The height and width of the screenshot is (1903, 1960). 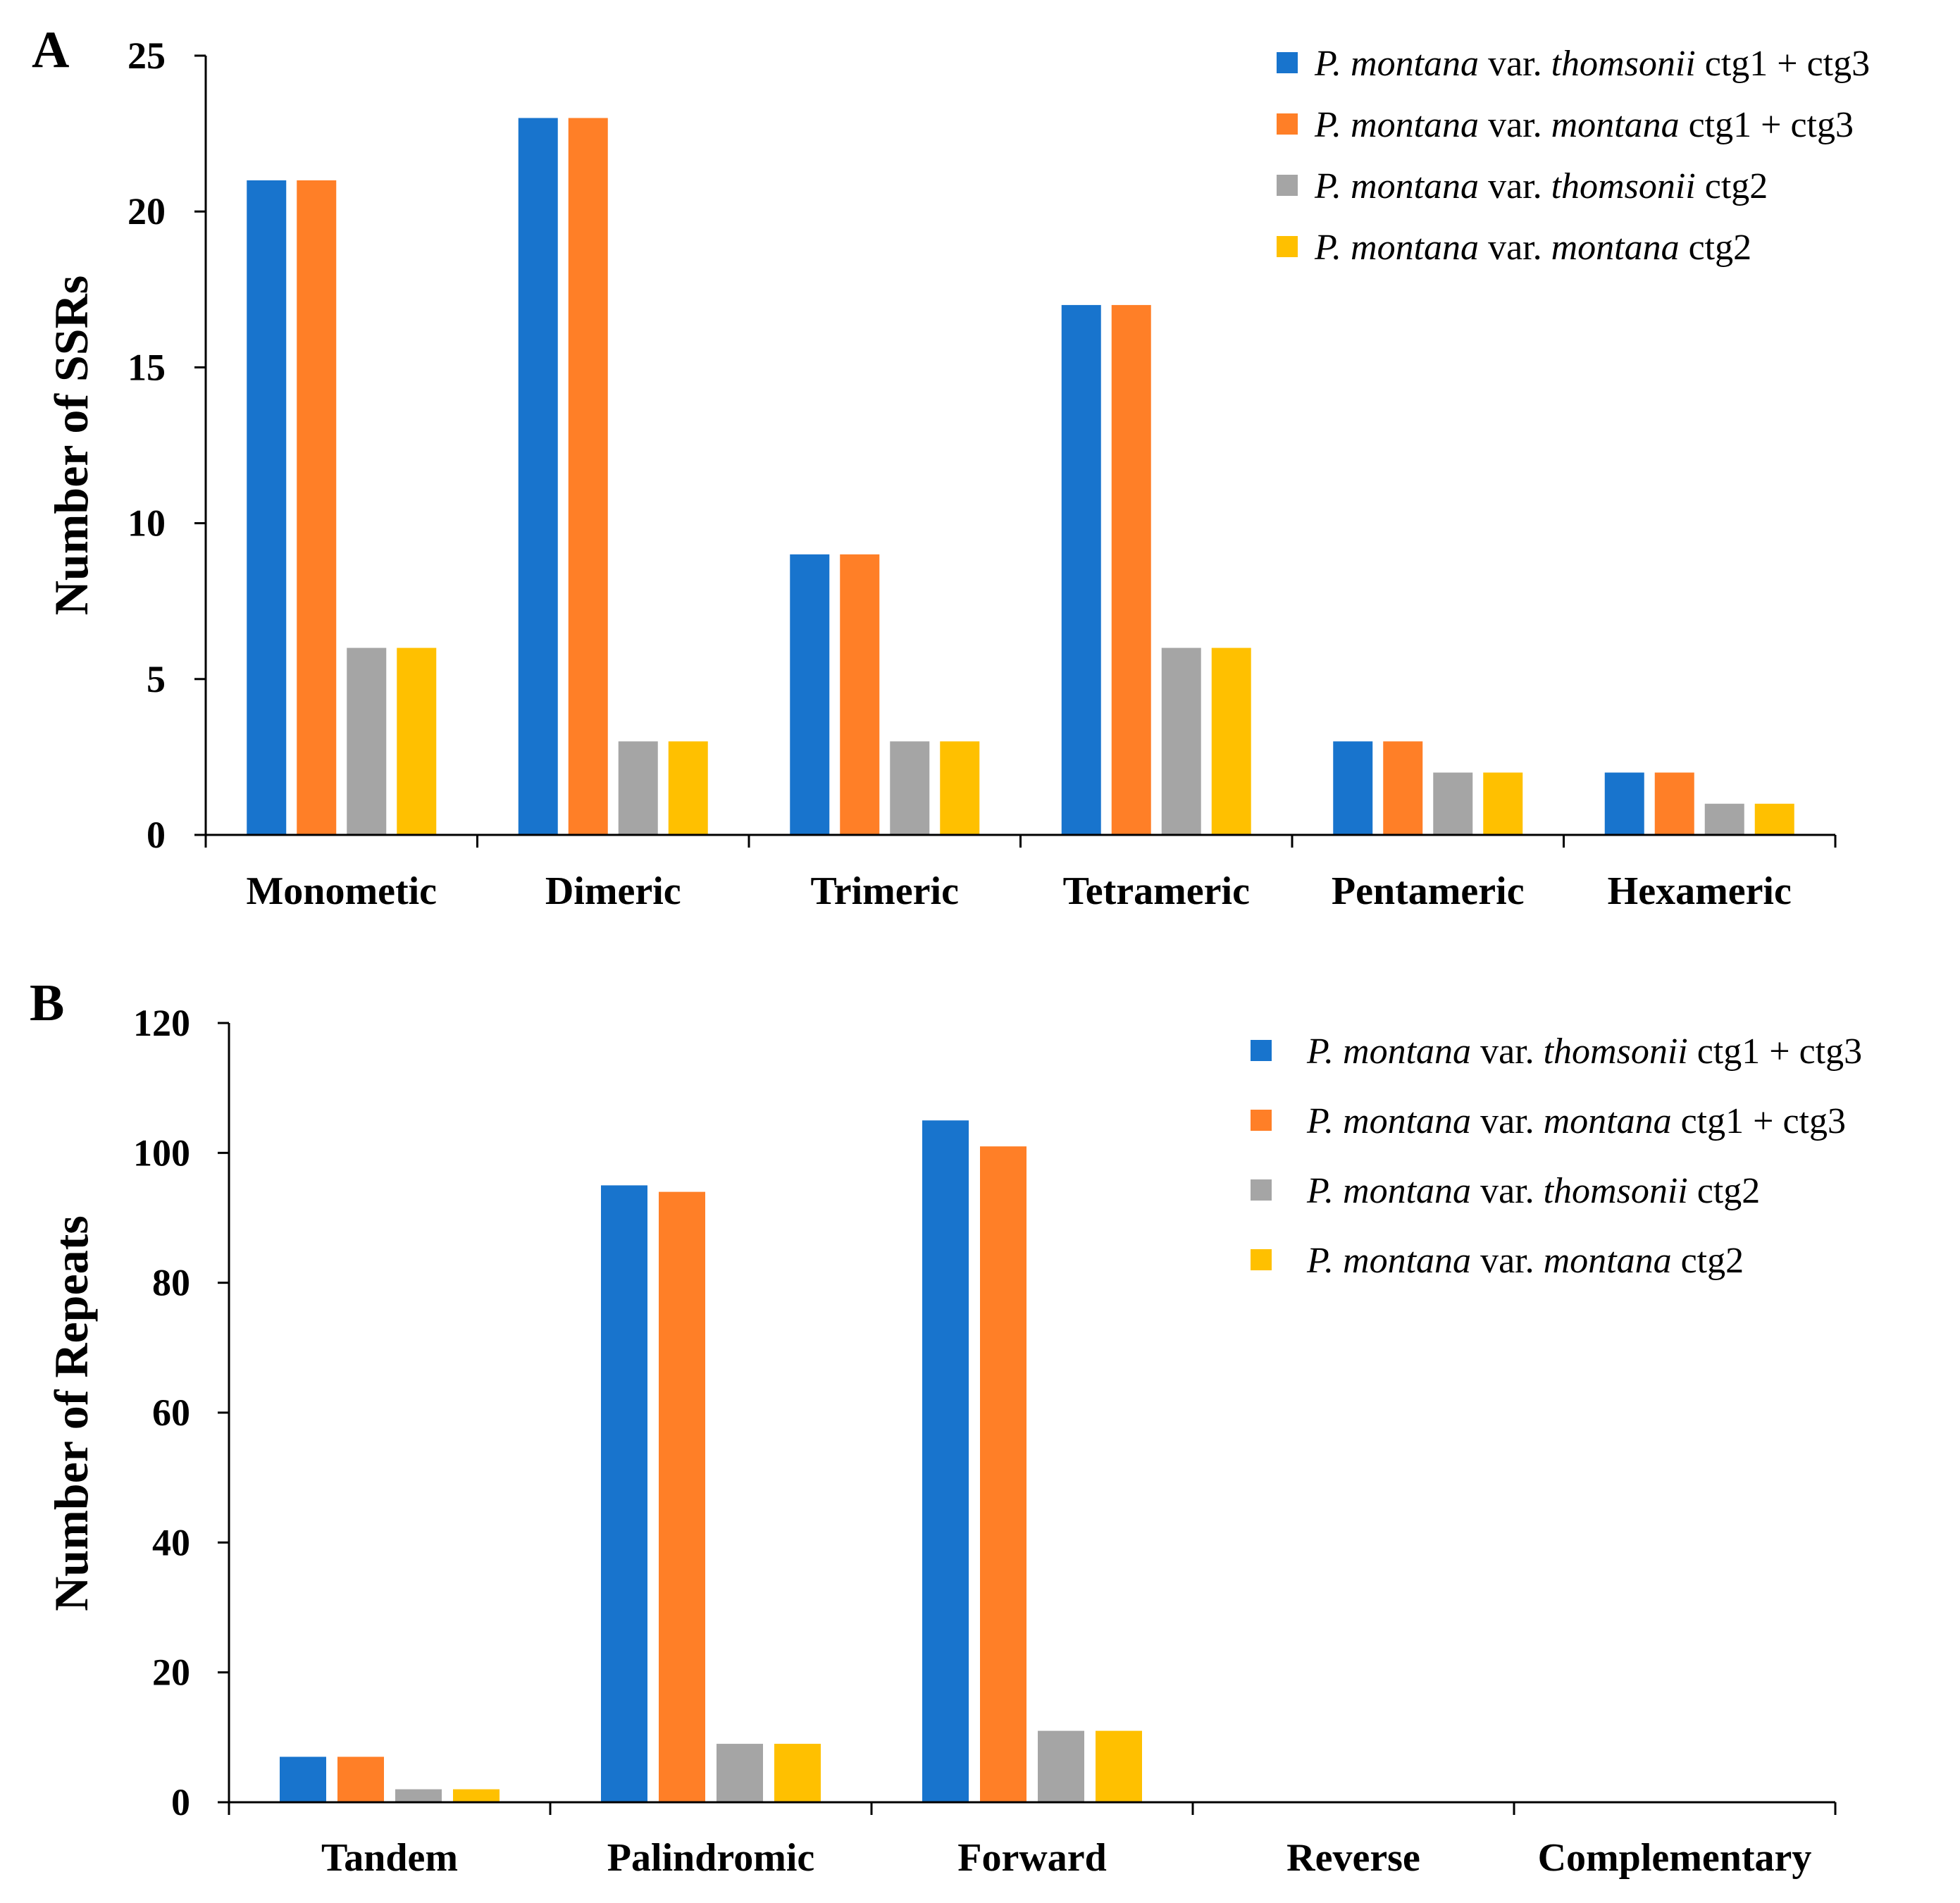 I want to click on panel-b-category-label: Complementary, so click(x=1675, y=1858).